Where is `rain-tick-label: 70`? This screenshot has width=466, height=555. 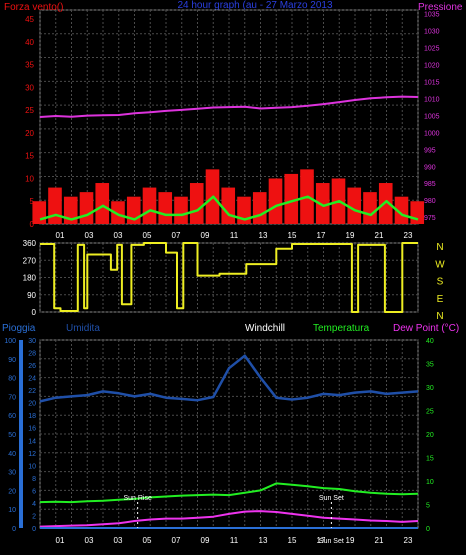
rain-tick-label: 70 is located at coordinates (12, 397).